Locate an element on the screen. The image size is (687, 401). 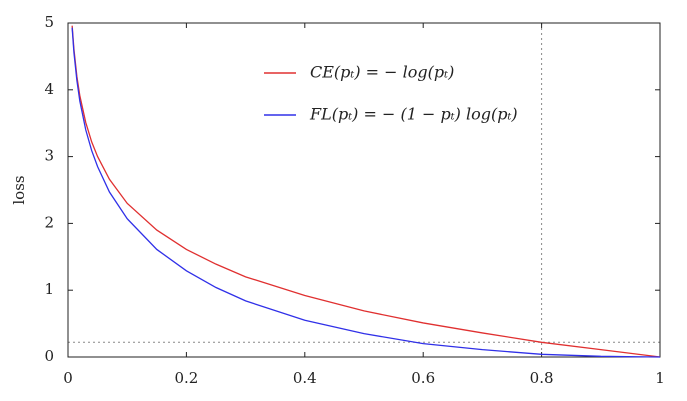
legend-label: FL(pₜ) = − (1 − pₜ) log(pₜ) is located at coordinates (413, 114).